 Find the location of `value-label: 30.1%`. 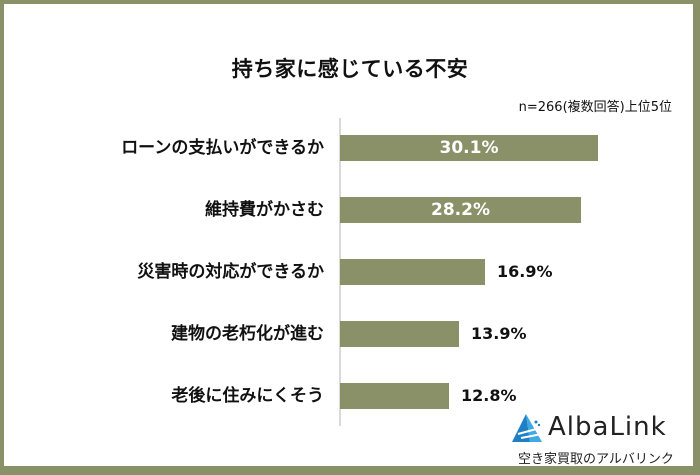

value-label: 30.1% is located at coordinates (469, 148).